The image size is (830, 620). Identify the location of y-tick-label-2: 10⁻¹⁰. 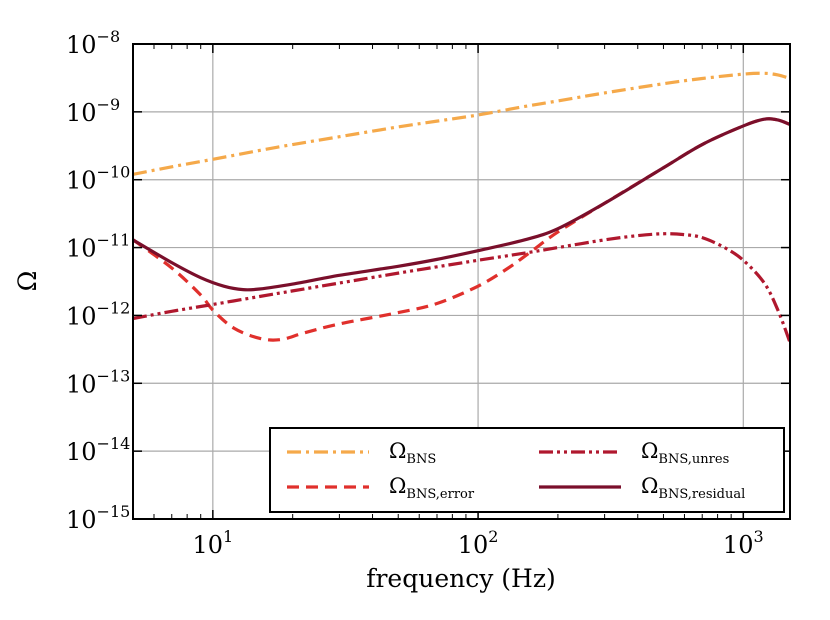
(98, 179).